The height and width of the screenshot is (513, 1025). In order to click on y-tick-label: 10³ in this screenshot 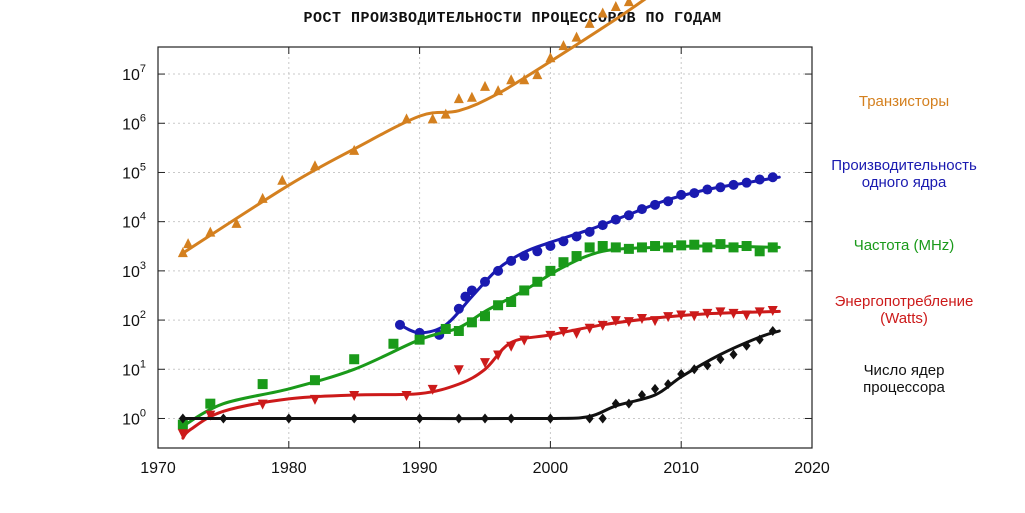, I will do `click(134, 270)`.